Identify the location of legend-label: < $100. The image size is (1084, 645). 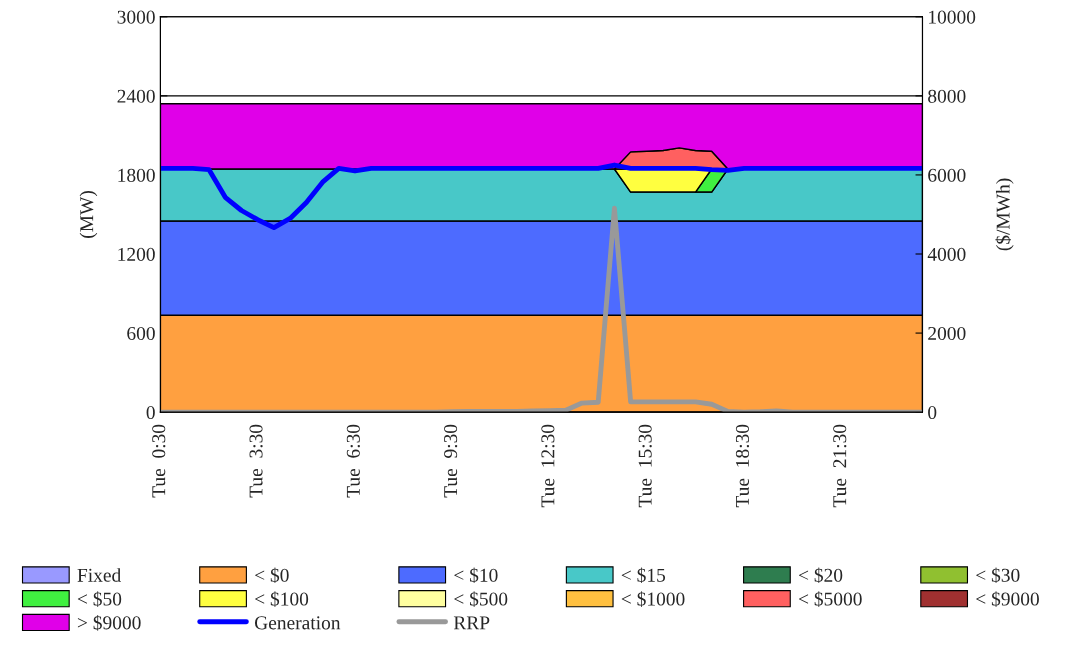
(282, 599).